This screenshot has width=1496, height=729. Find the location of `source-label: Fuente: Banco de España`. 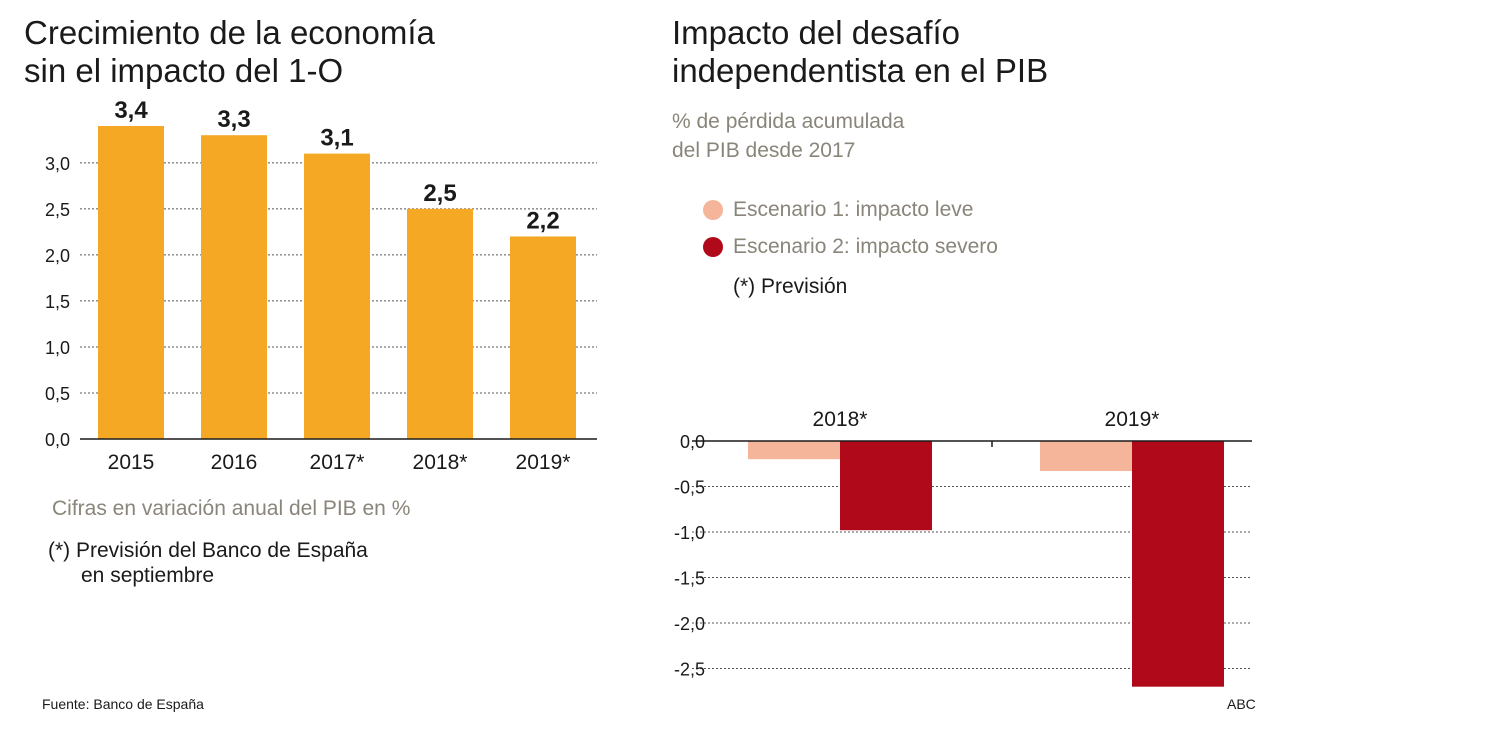

source-label: Fuente: Banco de España is located at coordinates (123, 704).